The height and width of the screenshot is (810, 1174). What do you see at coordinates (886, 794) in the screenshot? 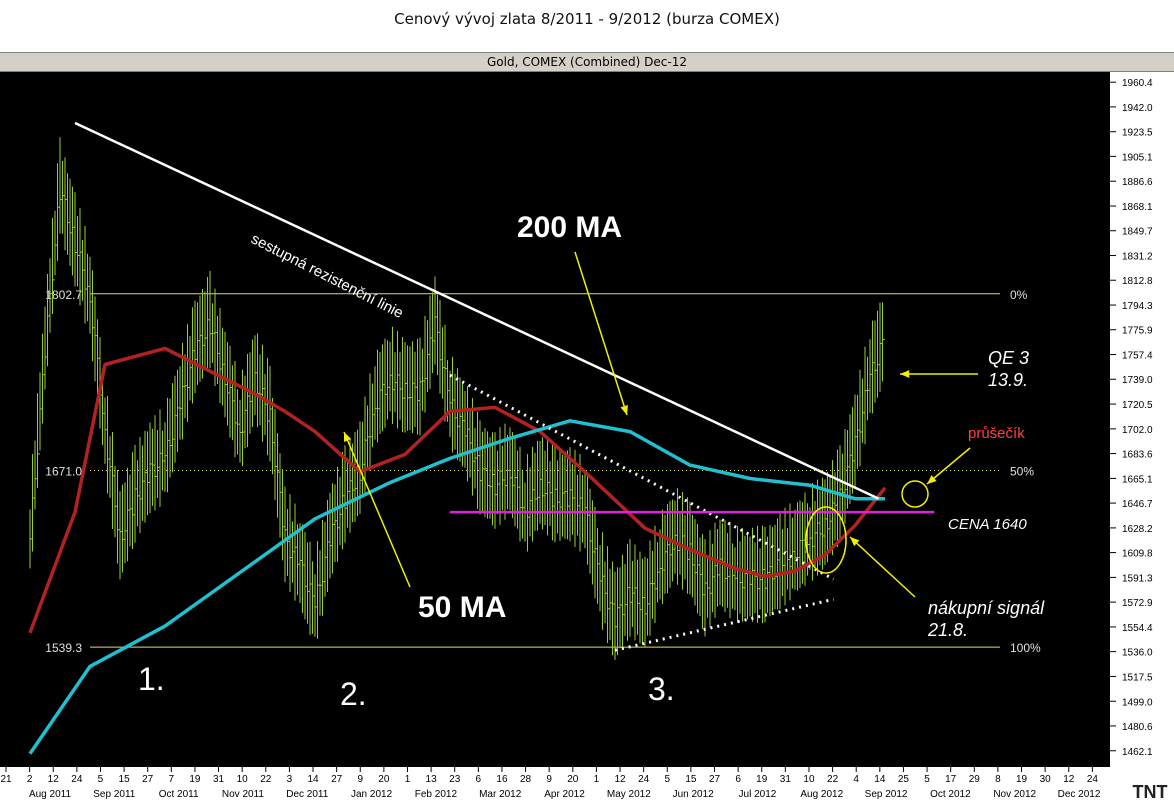
I see `x-month-label: Sep 2012` at bounding box center [886, 794].